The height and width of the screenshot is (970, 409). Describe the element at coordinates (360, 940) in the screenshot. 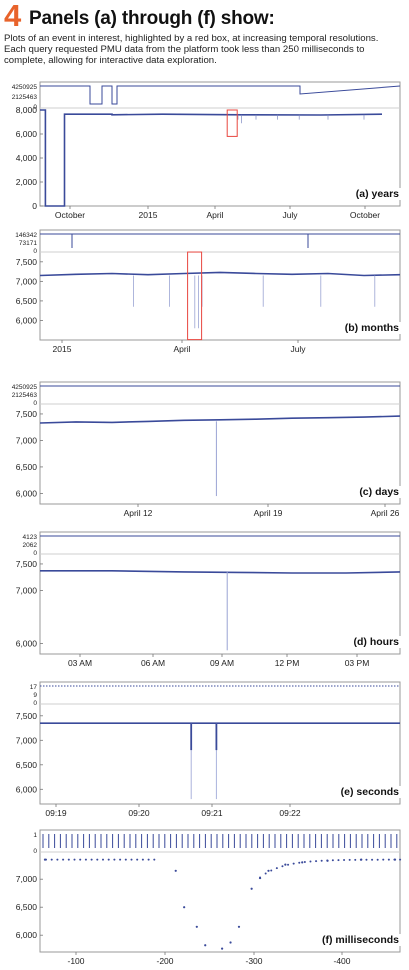

I see `panel-label: (f) milliseconds` at that location.